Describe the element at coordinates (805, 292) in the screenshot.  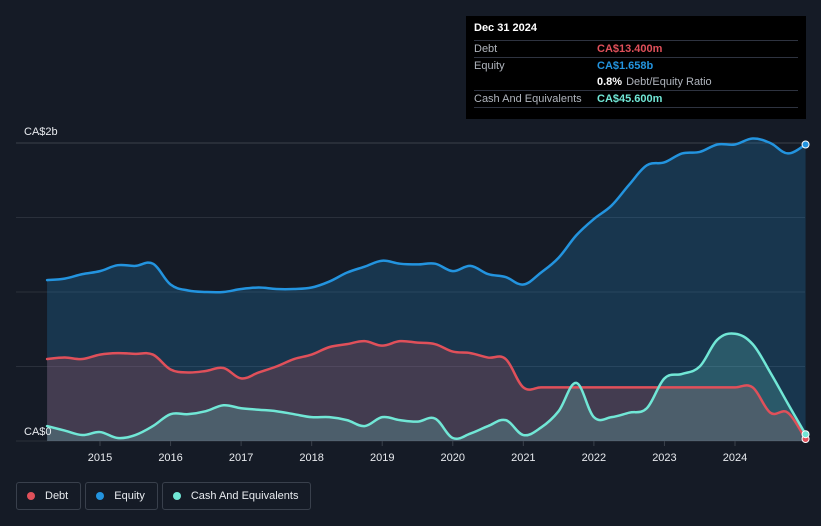
I see `end-markers` at that location.